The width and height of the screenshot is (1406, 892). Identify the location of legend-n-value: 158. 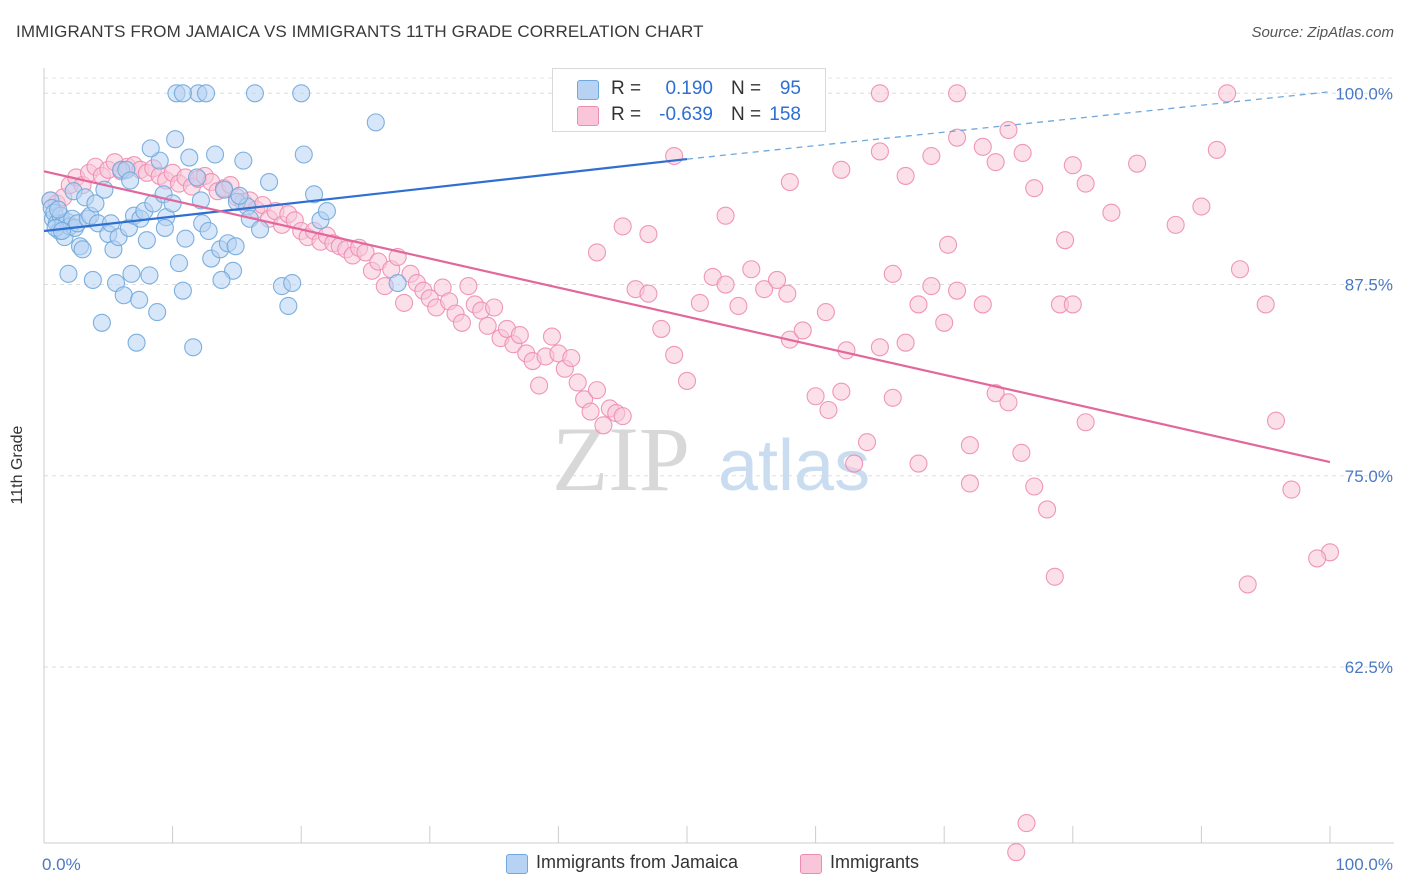
(785, 114).